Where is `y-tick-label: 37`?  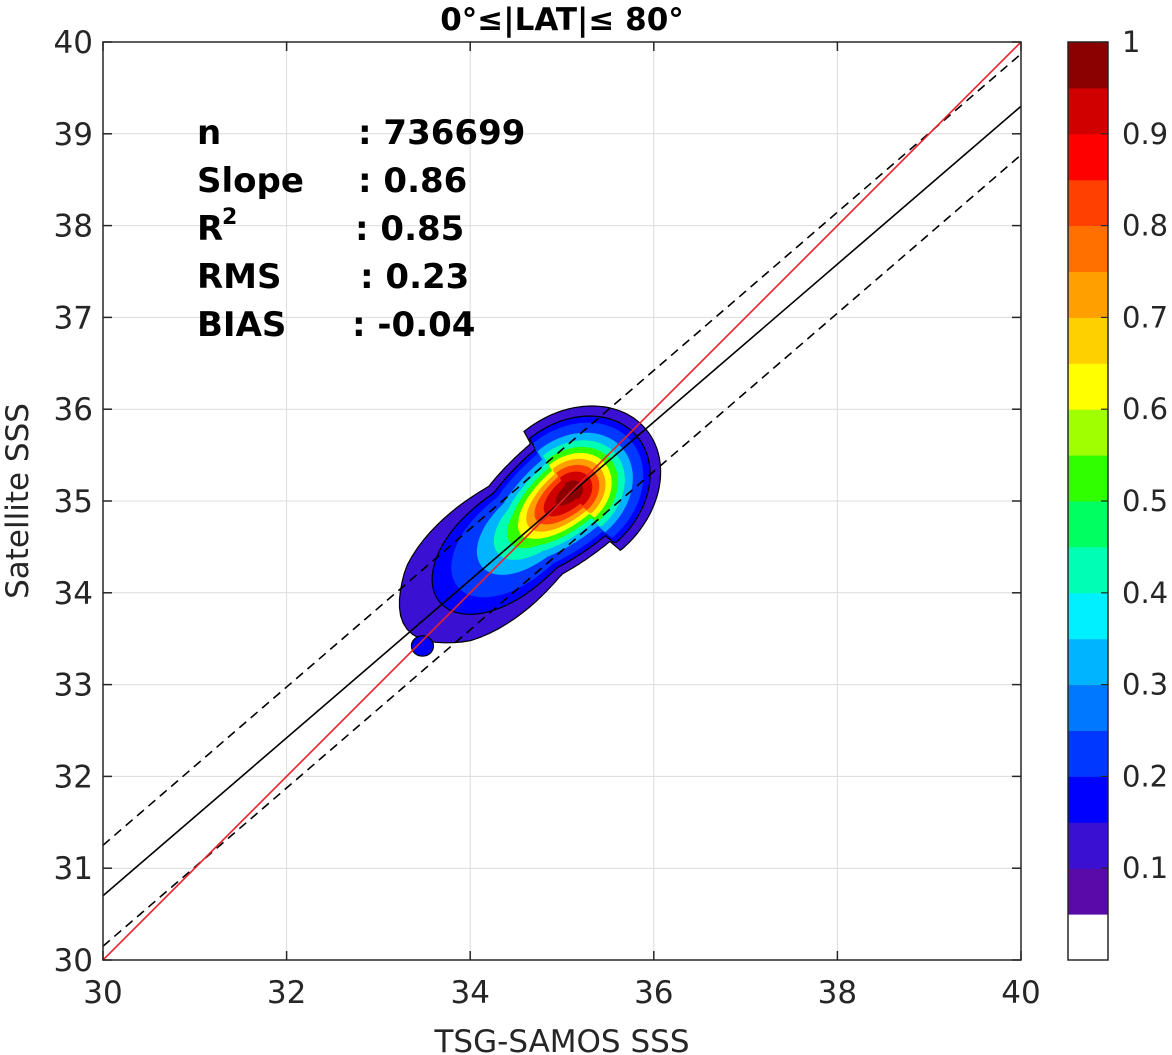 y-tick-label: 37 is located at coordinates (73, 318).